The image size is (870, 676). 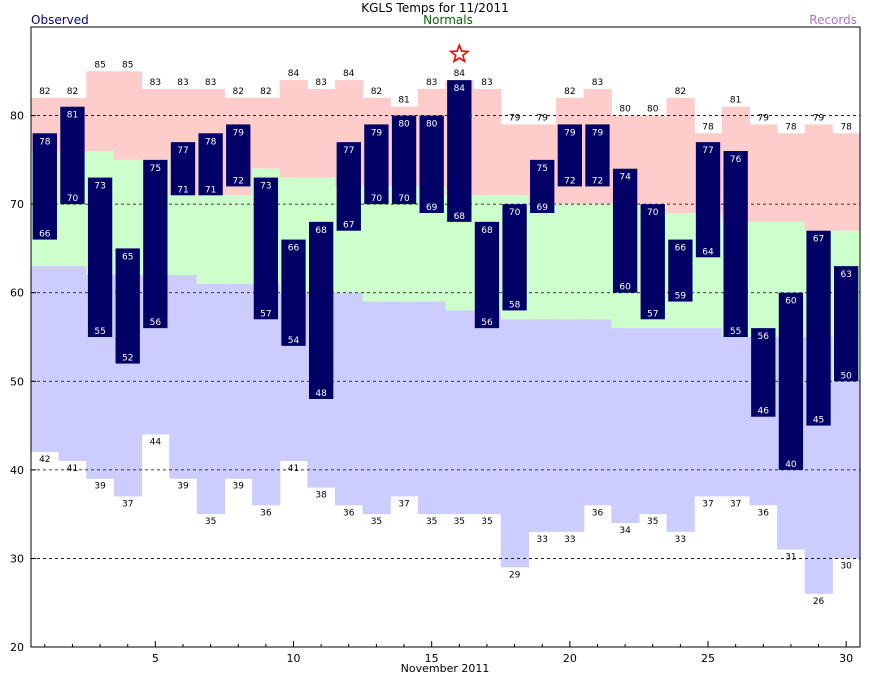 I want to click on y-tick-label: 30, so click(x=17, y=558).